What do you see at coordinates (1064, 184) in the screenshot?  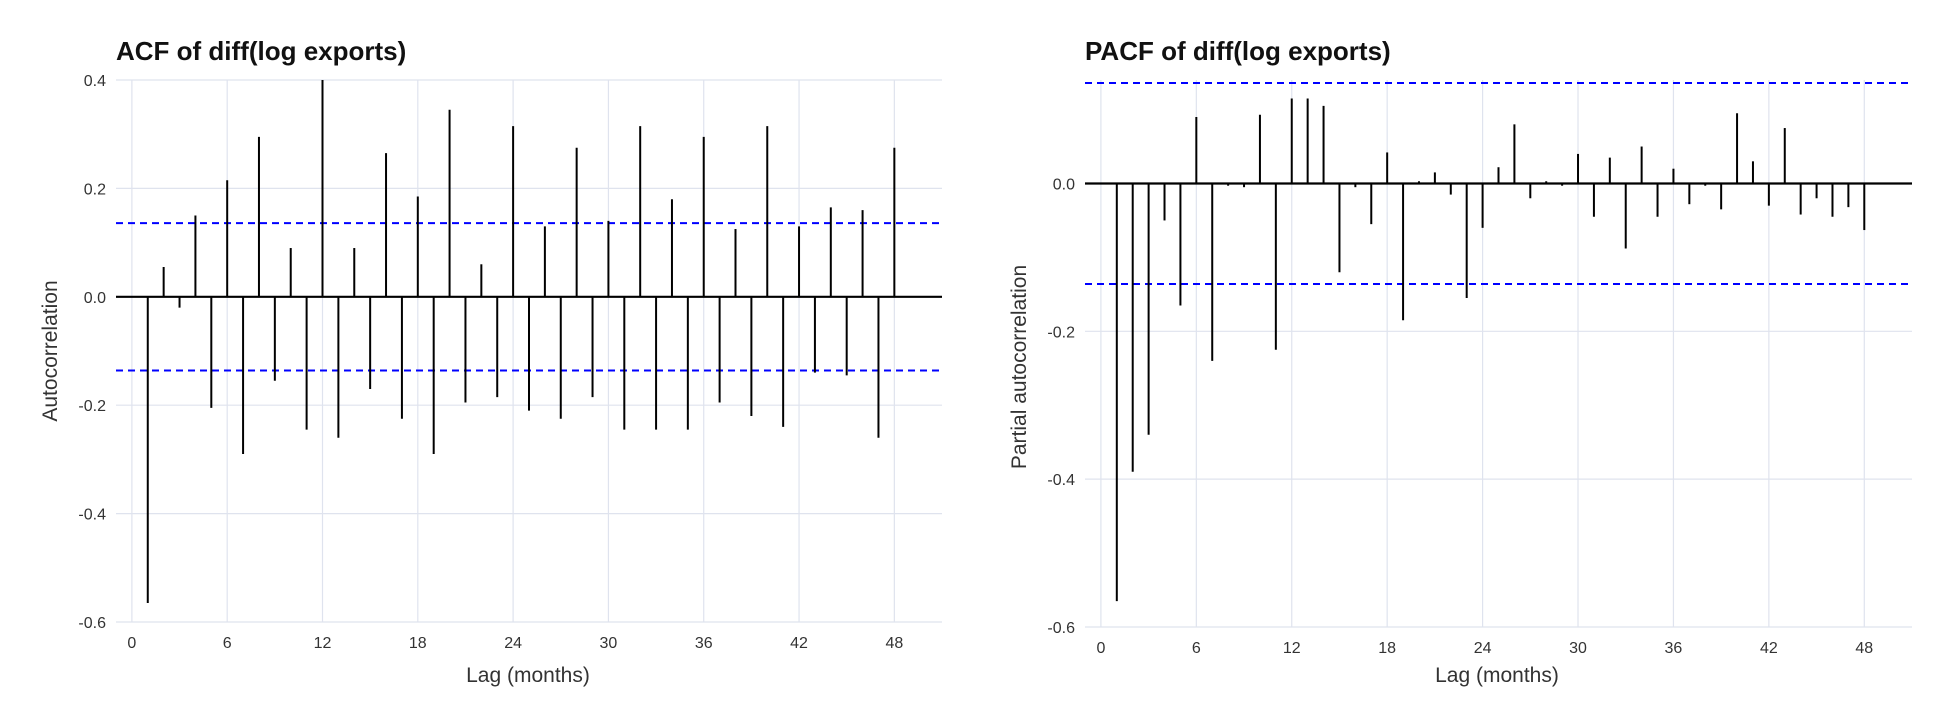 I see `pacf-y-tick-label: 0.0` at bounding box center [1064, 184].